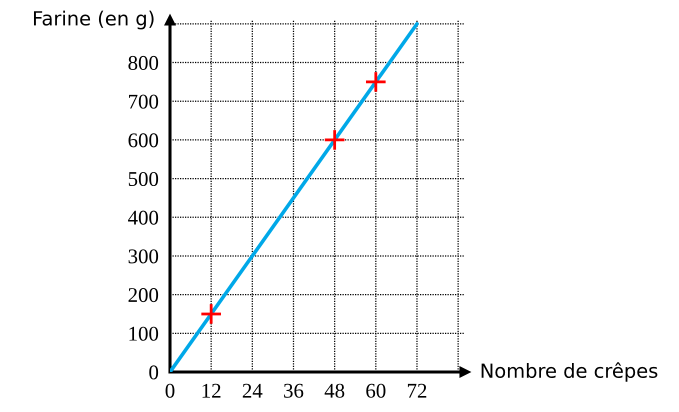  What do you see at coordinates (143, 295) in the screenshot?
I see `y-tick-label: 200` at bounding box center [143, 295].